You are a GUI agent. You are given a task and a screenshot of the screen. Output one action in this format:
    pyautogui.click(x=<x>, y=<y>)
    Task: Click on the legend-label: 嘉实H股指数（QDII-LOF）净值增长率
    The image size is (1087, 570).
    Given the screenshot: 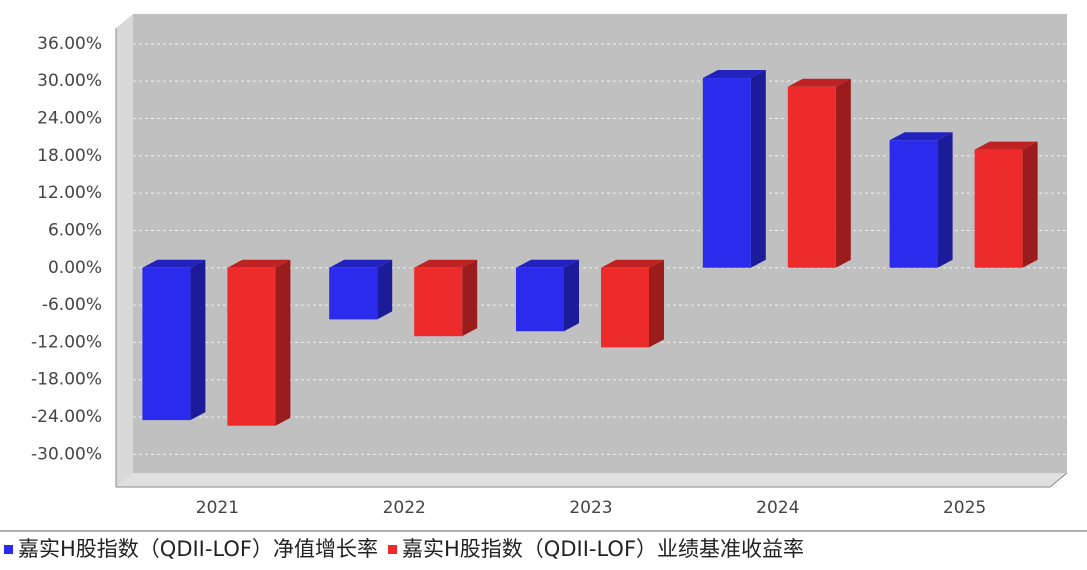 What is the action you would take?
    pyautogui.click(x=198, y=549)
    